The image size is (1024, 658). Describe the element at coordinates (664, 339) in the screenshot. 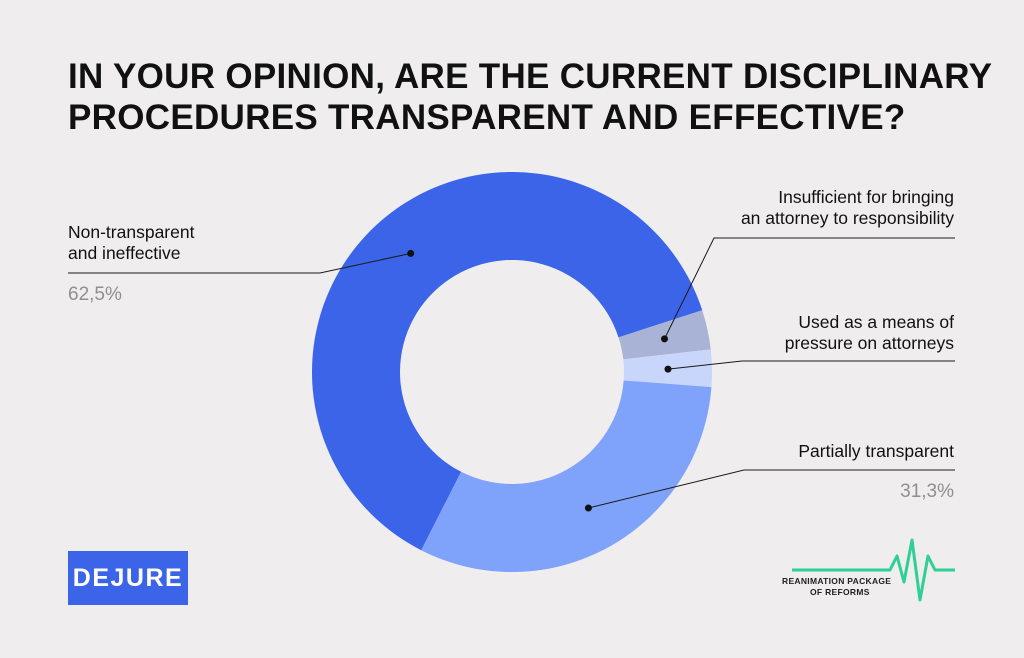

I see `leader-insufficient-dot` at that location.